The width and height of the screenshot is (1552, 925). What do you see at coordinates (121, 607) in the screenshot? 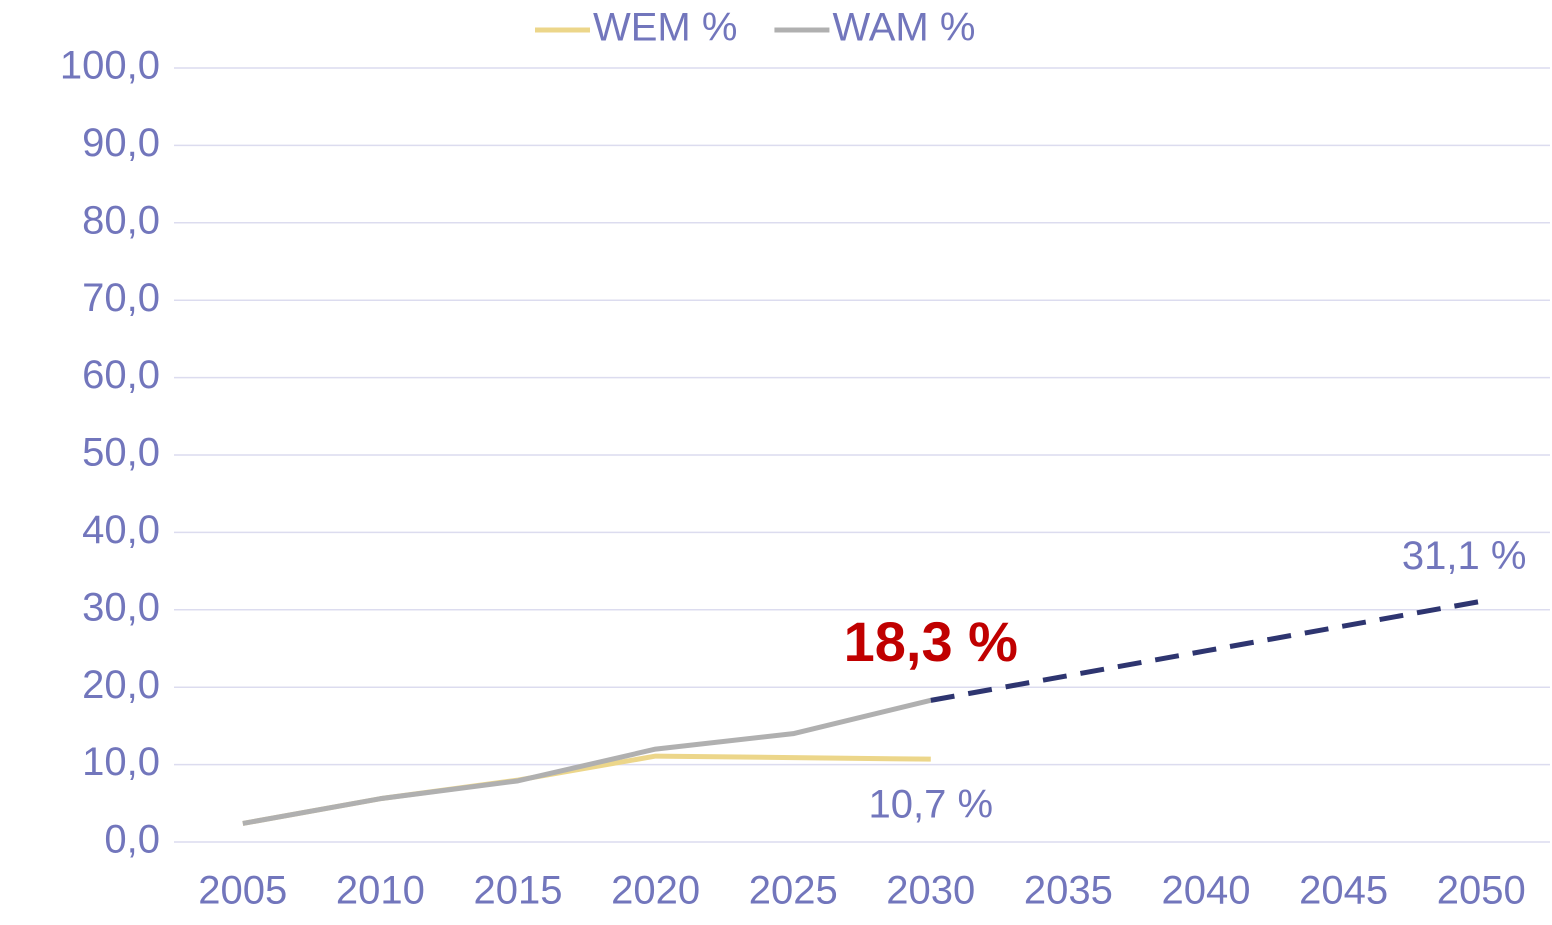
I see `y-tick-label: 30,0` at bounding box center [121, 607].